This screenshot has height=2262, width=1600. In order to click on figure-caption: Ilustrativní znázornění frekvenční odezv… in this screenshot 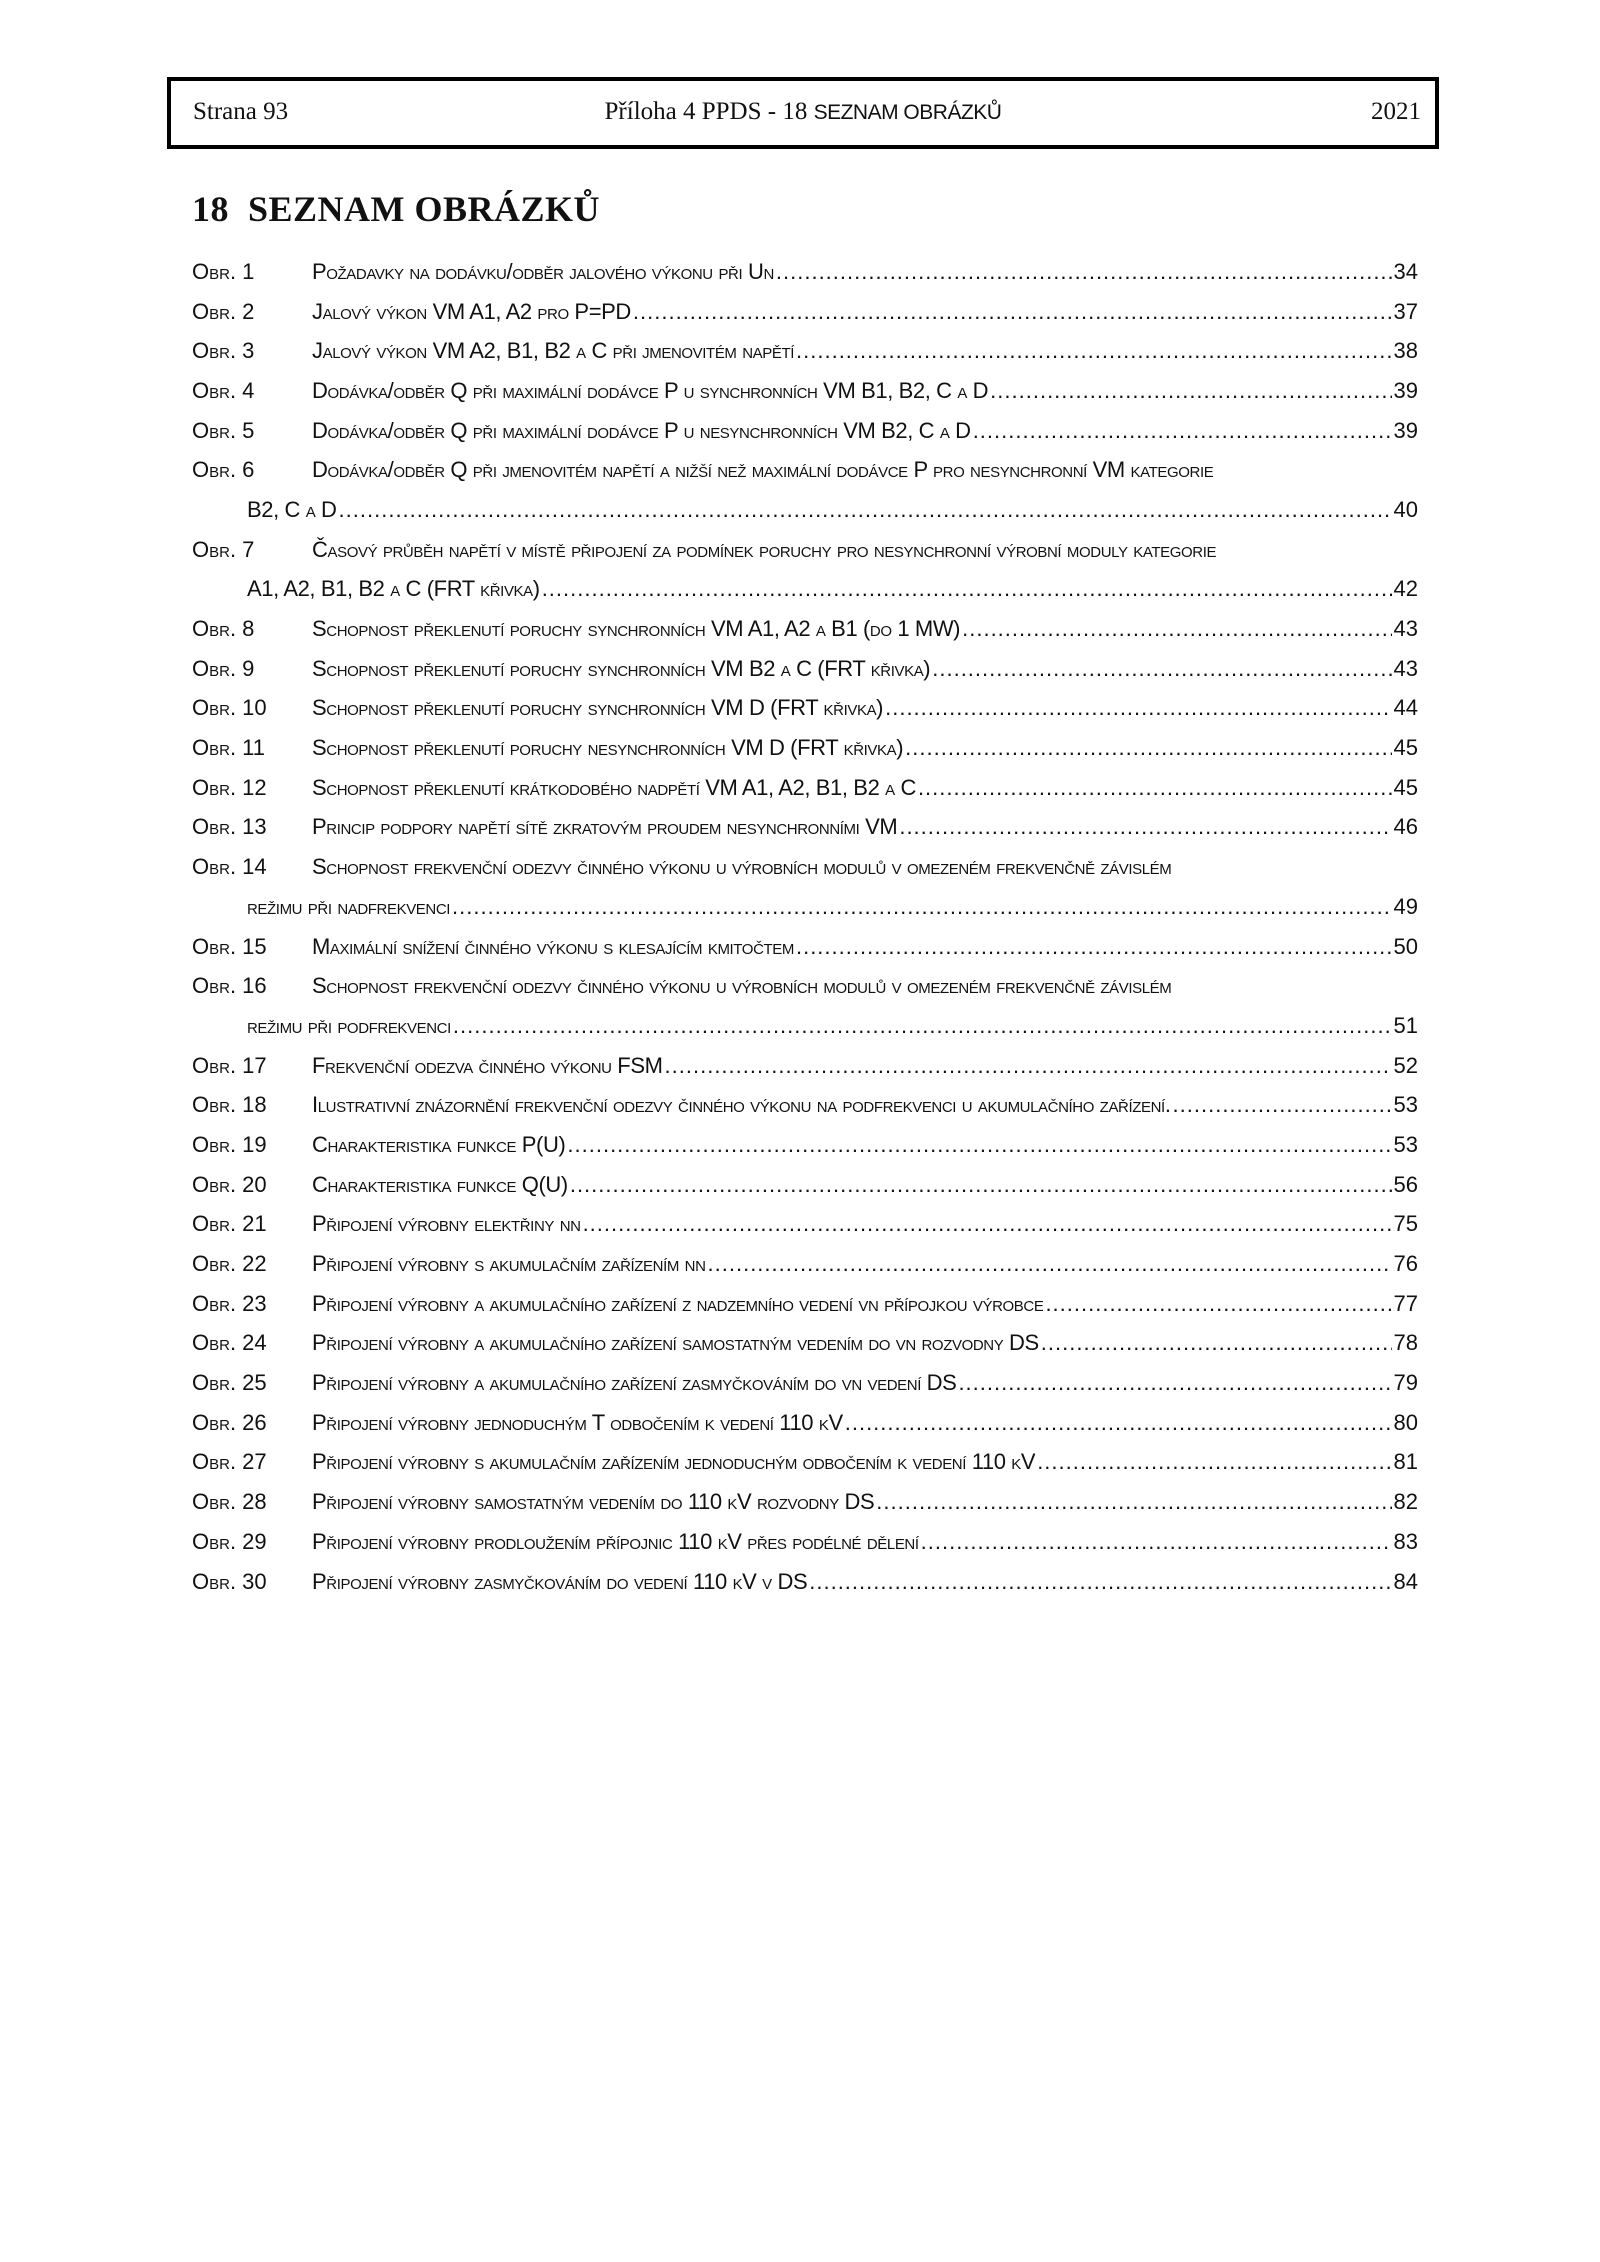, I will do `click(741, 1105)`.